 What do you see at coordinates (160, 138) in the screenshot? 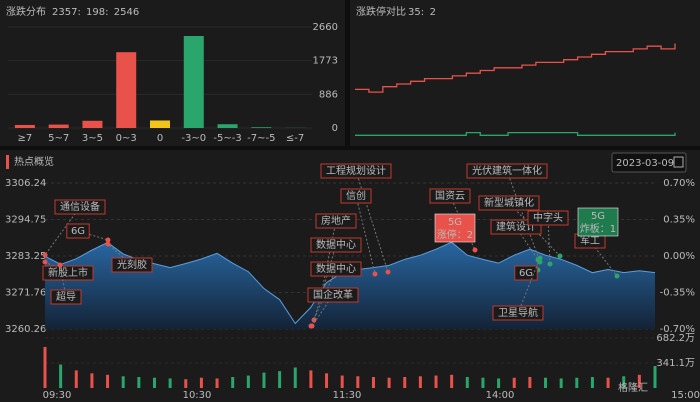
I see `x-tick-label: 0` at bounding box center [160, 138].